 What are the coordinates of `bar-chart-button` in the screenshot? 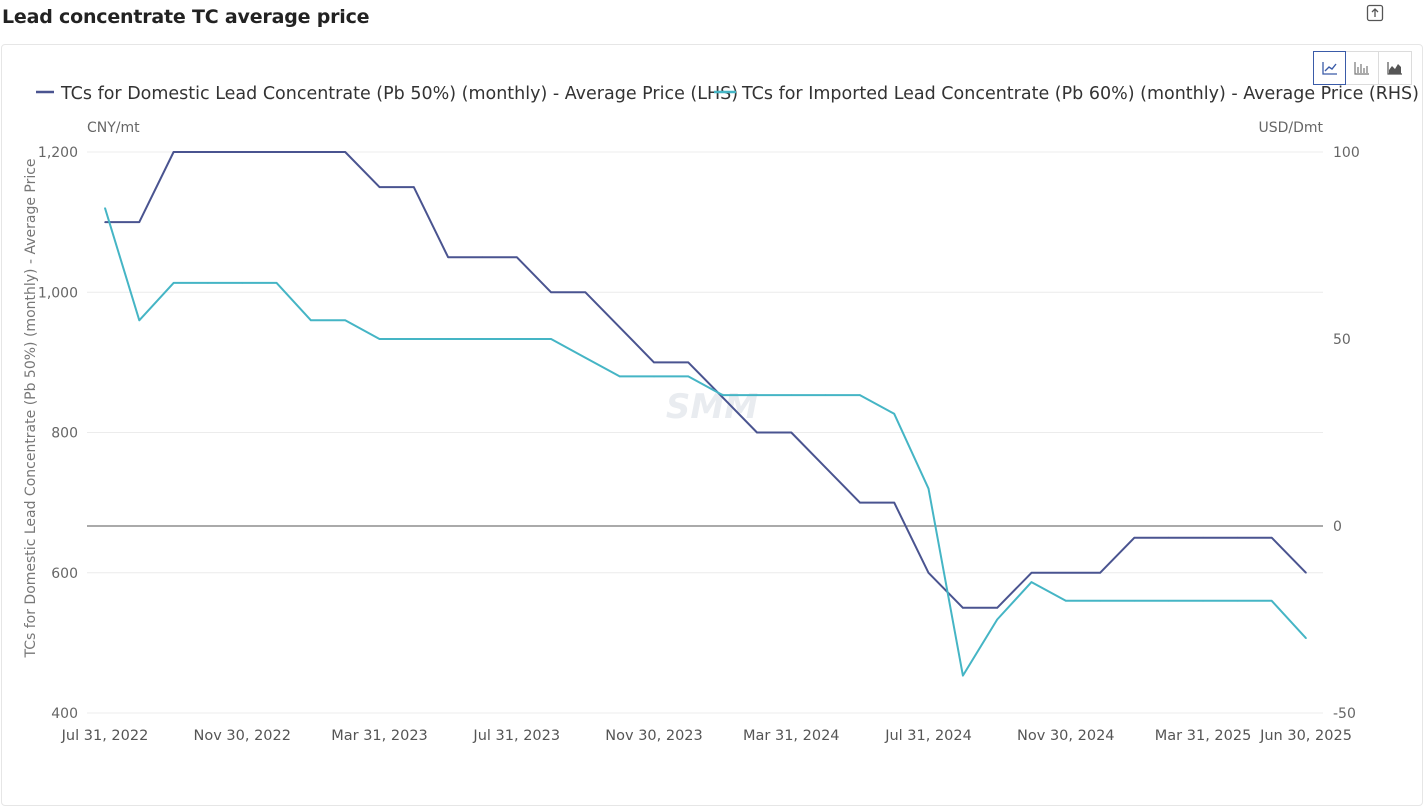 It's located at (1362, 68).